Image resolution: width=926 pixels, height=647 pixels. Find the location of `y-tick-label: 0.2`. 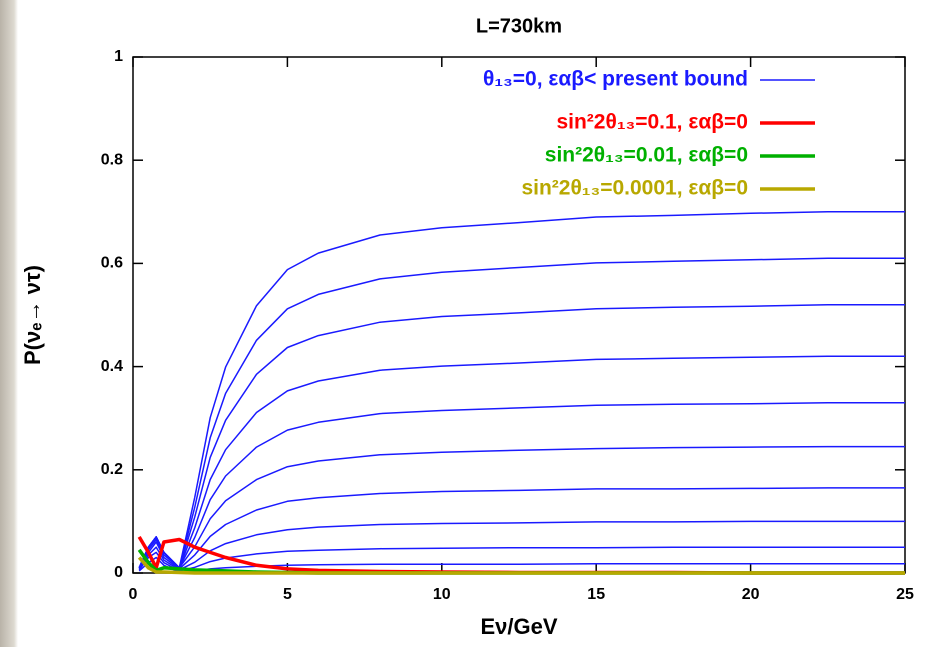

y-tick-label: 0.2 is located at coordinates (112, 469).